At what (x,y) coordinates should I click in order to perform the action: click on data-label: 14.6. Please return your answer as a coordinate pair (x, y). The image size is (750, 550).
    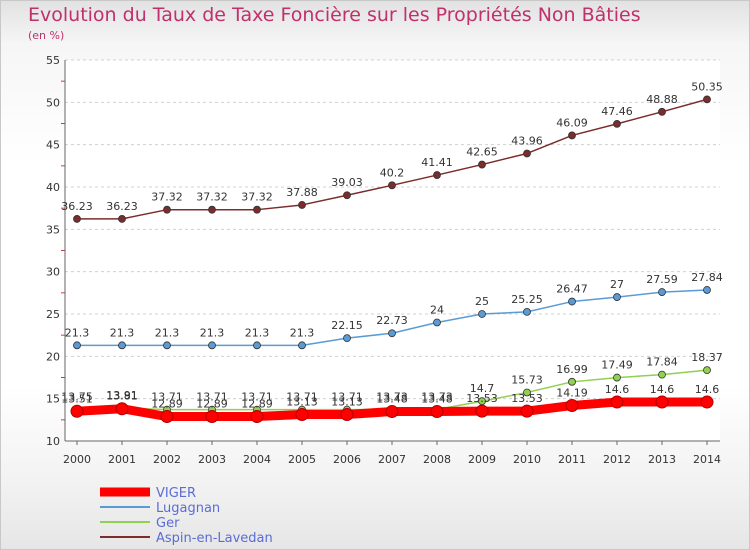
    Looking at the image, I should click on (662, 389).